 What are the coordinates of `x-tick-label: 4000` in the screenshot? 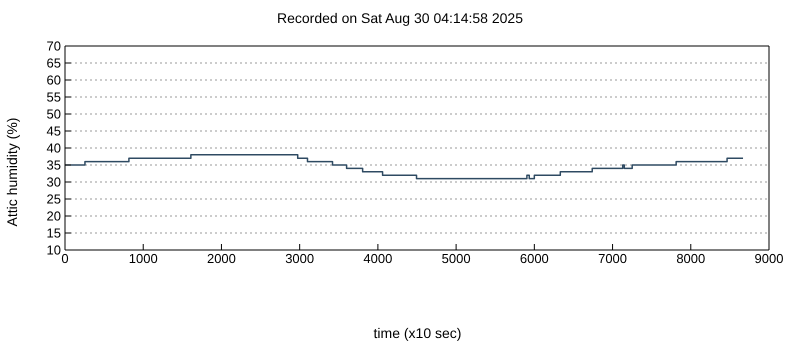 It's located at (377, 258).